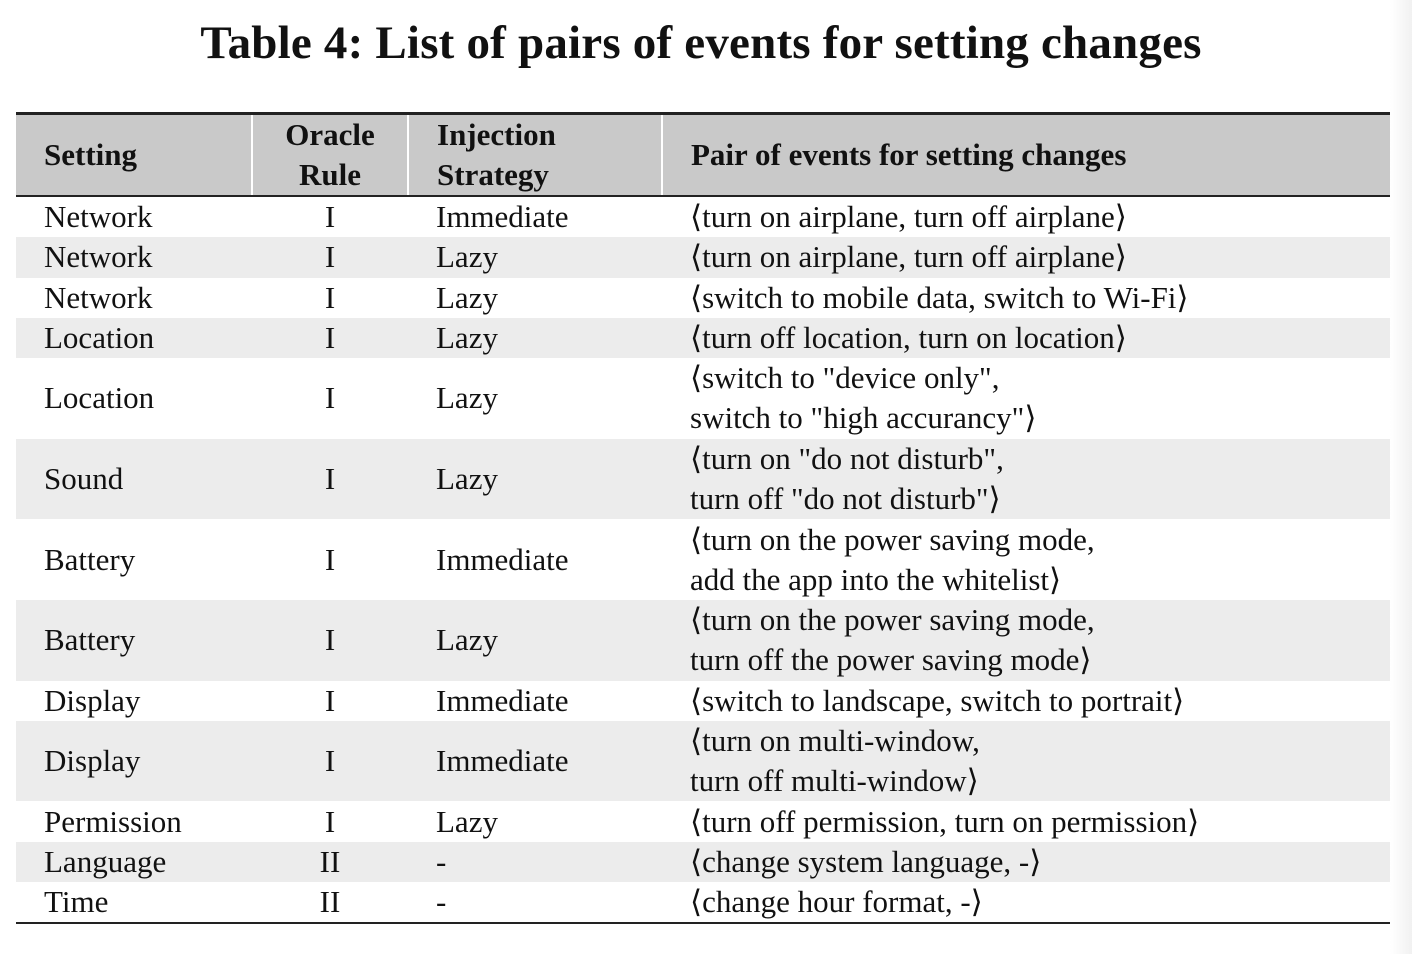 Image resolution: width=1412 pixels, height=954 pixels. I want to click on table-row: Time II - ⟨change hour format, -⟩, so click(703, 903).